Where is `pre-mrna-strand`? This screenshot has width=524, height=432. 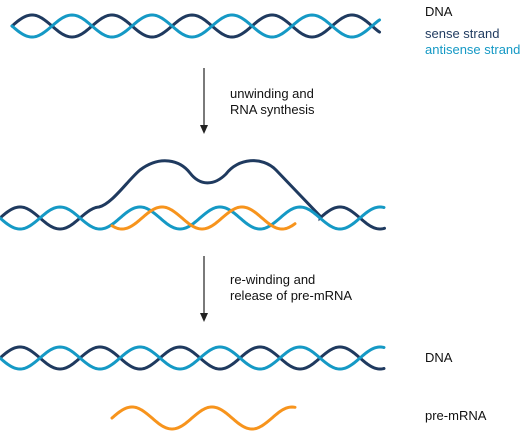 pre-mrna-strand is located at coordinates (203, 418).